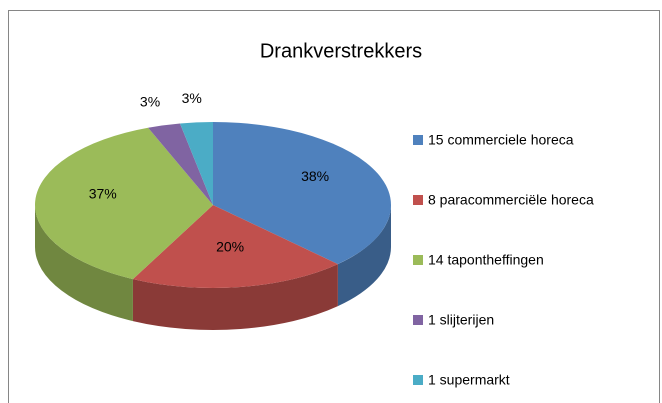 This screenshot has height=403, width=662. I want to click on data-label: 20%, so click(230, 247).